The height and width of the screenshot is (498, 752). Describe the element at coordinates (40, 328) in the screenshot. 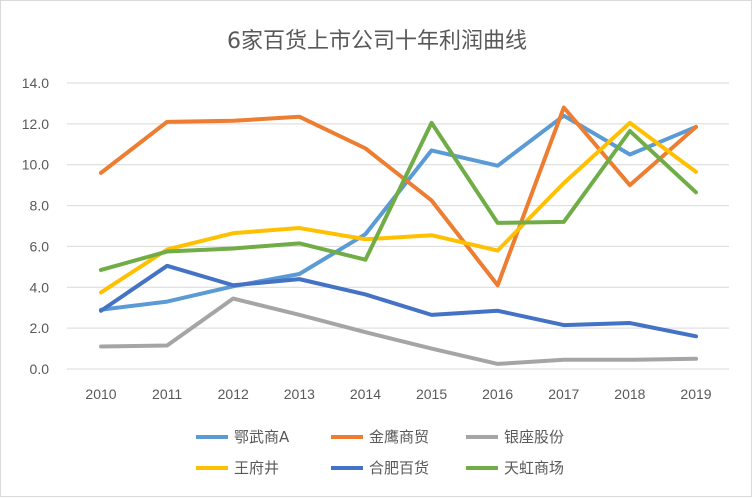

I see `y-tick-label: 2.0` at that location.